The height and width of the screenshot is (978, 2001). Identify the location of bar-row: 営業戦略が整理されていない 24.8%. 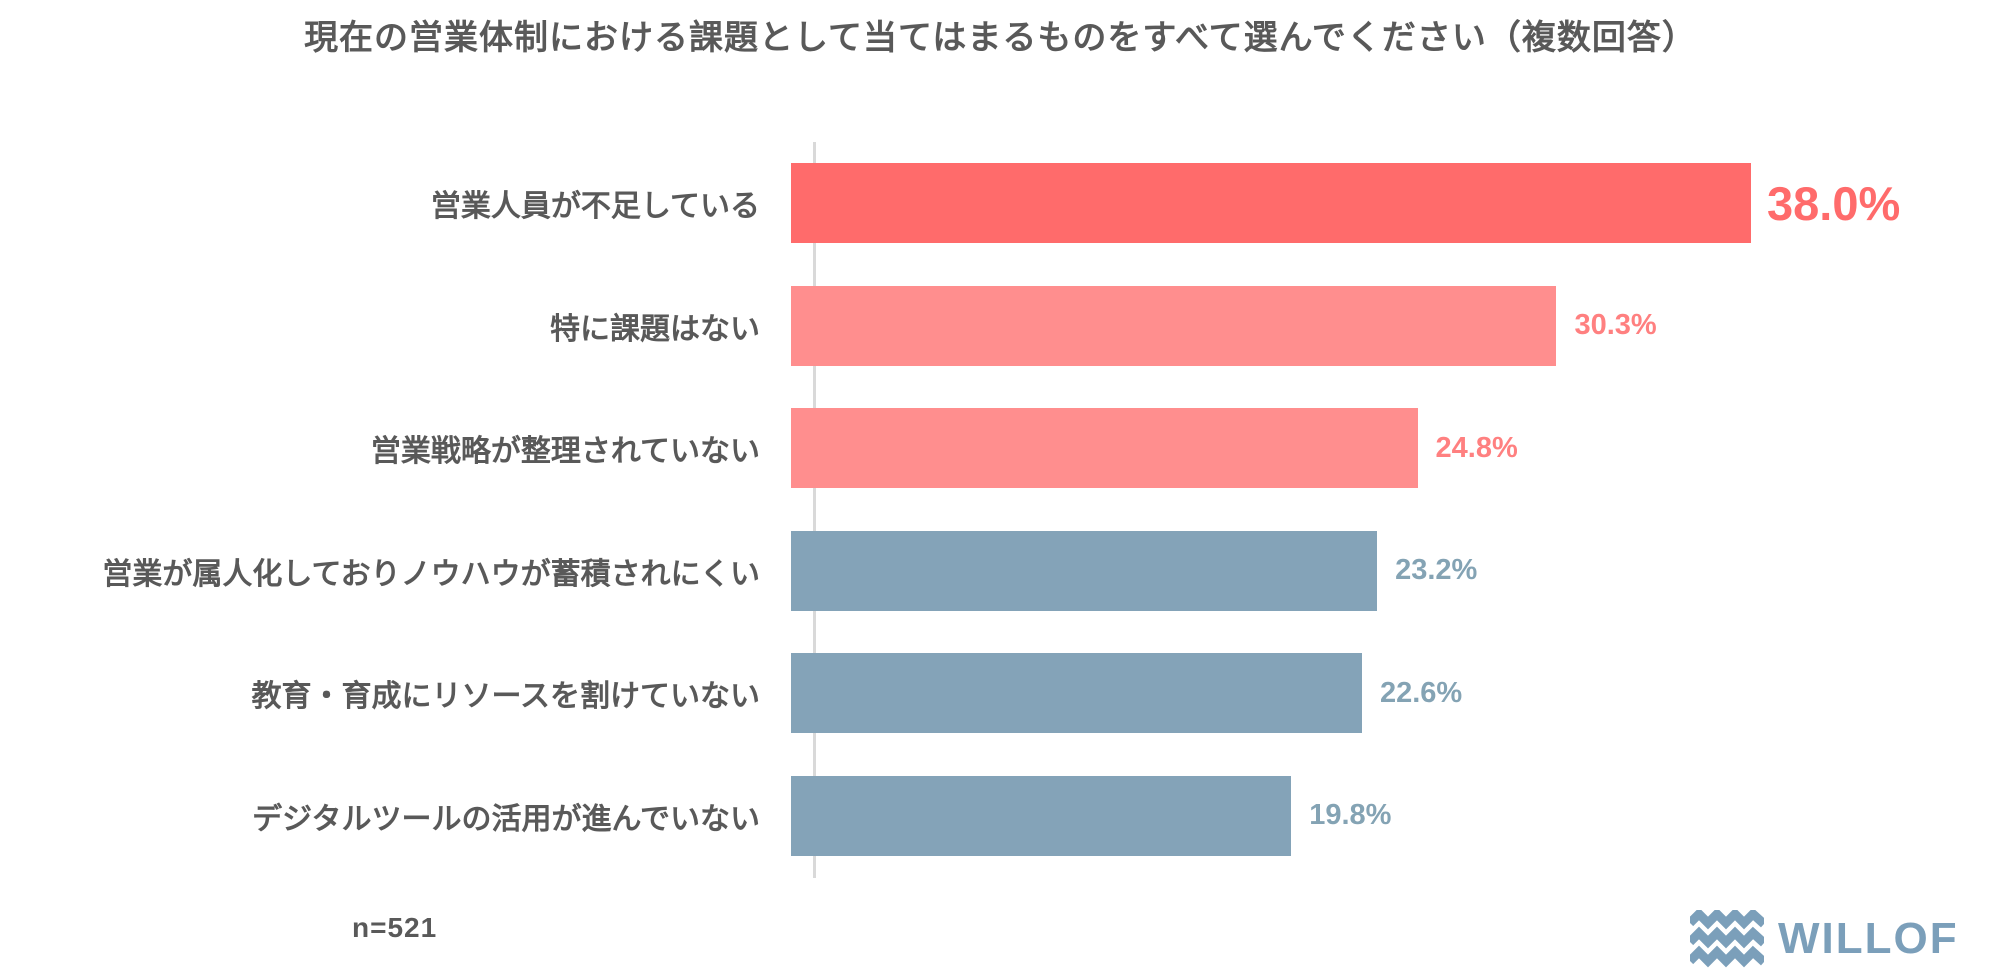
(1000, 448).